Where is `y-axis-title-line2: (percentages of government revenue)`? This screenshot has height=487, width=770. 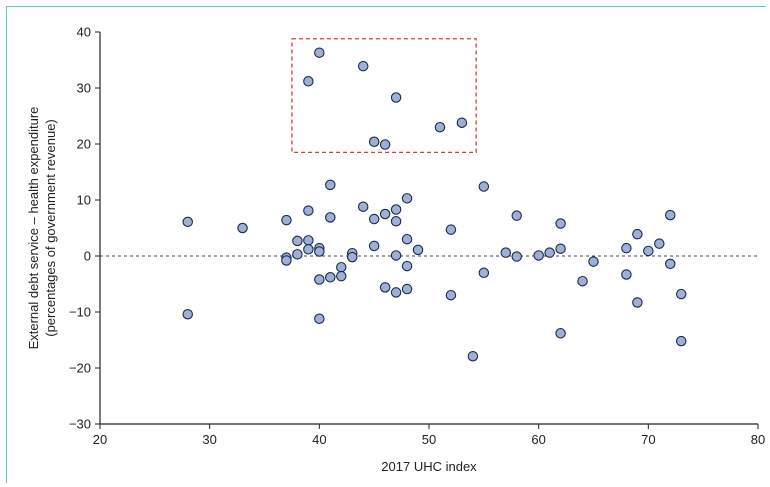
y-axis-title-line2: (percentages of government revenue) is located at coordinates (50, 228).